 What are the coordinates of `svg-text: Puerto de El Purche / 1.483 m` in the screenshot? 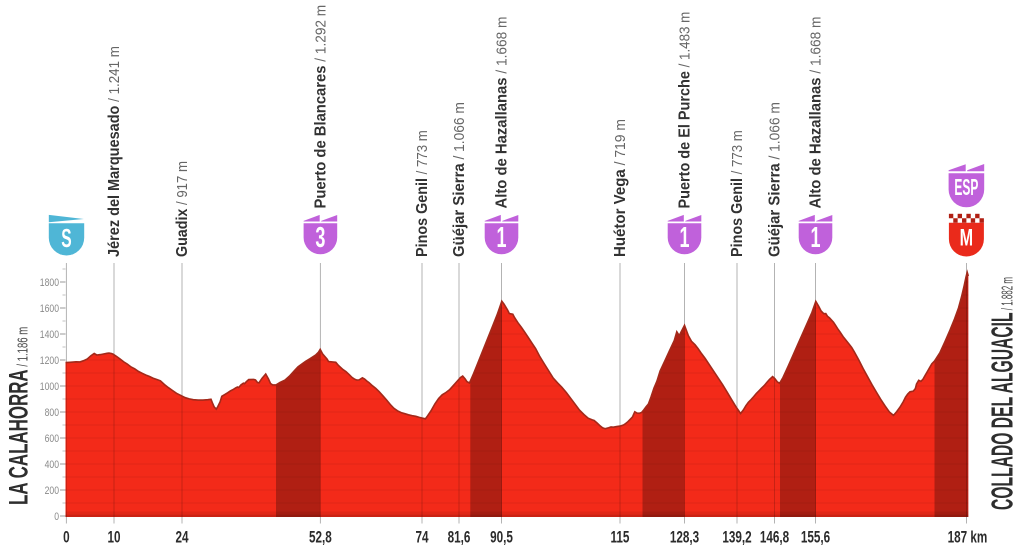 It's located at (685, 110).